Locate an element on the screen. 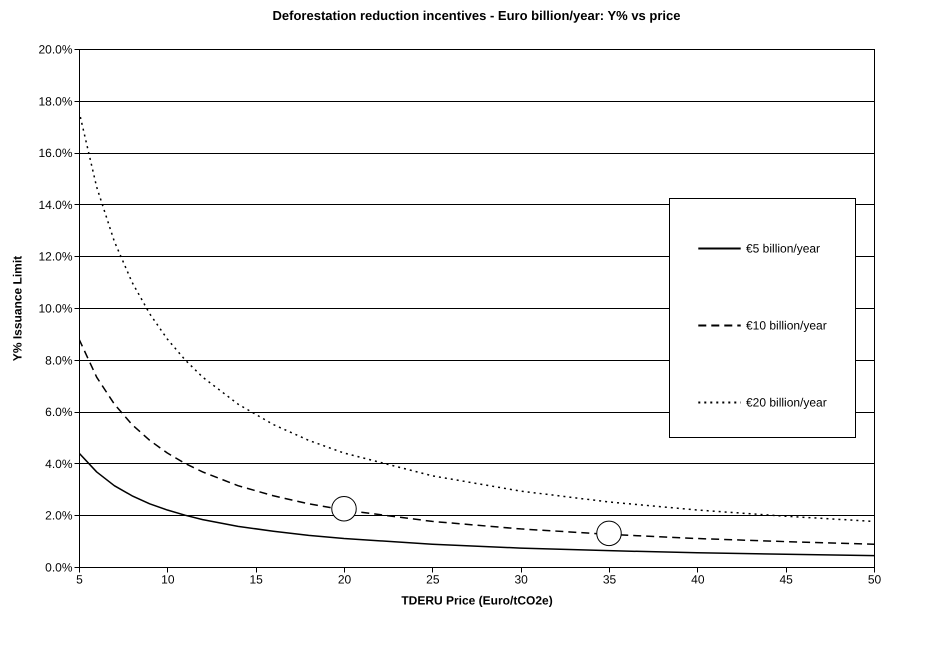 This screenshot has height=655, width=948. y-tick-label: 20.0% is located at coordinates (55, 49).